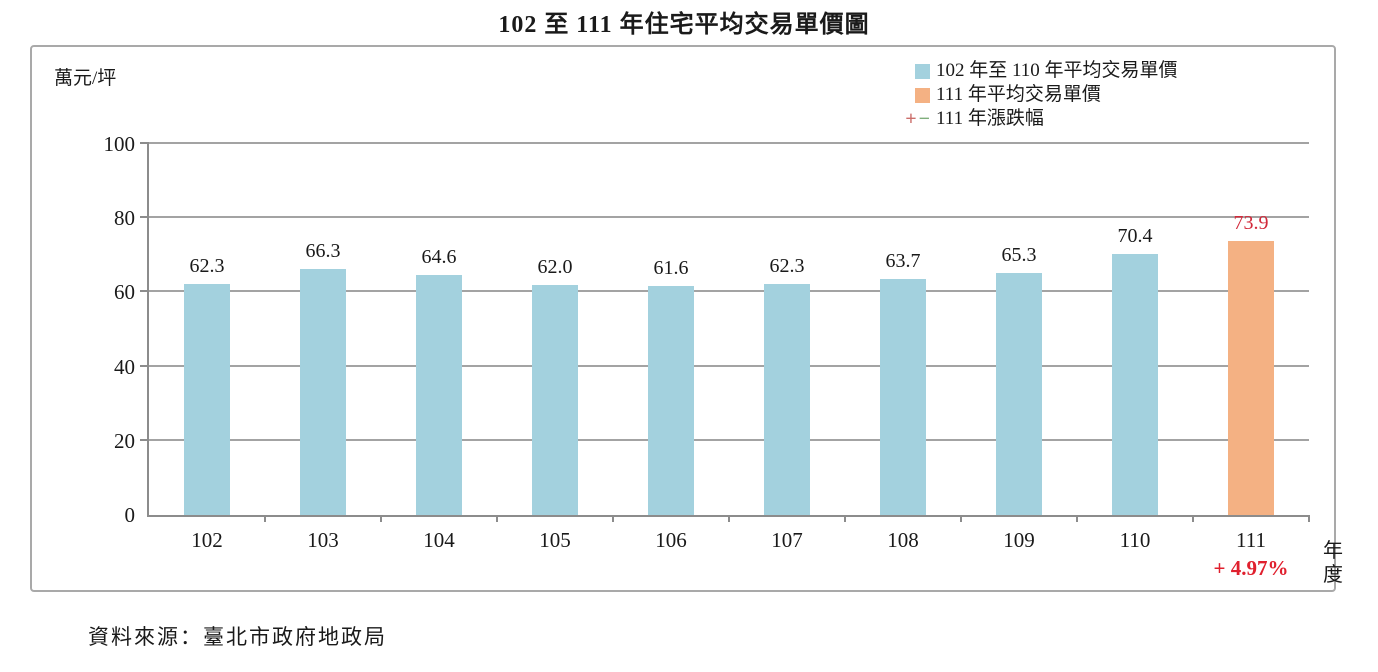 This screenshot has height=672, width=1378. Describe the element at coordinates (1135, 235) in the screenshot. I see `bar-value-label-110: 70.4` at that location.